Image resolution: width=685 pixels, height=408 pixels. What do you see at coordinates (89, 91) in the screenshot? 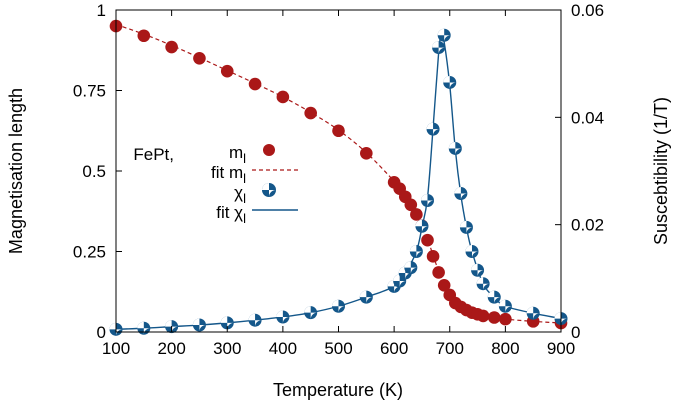
I see `y-tick-label: 0.75` at bounding box center [89, 91].